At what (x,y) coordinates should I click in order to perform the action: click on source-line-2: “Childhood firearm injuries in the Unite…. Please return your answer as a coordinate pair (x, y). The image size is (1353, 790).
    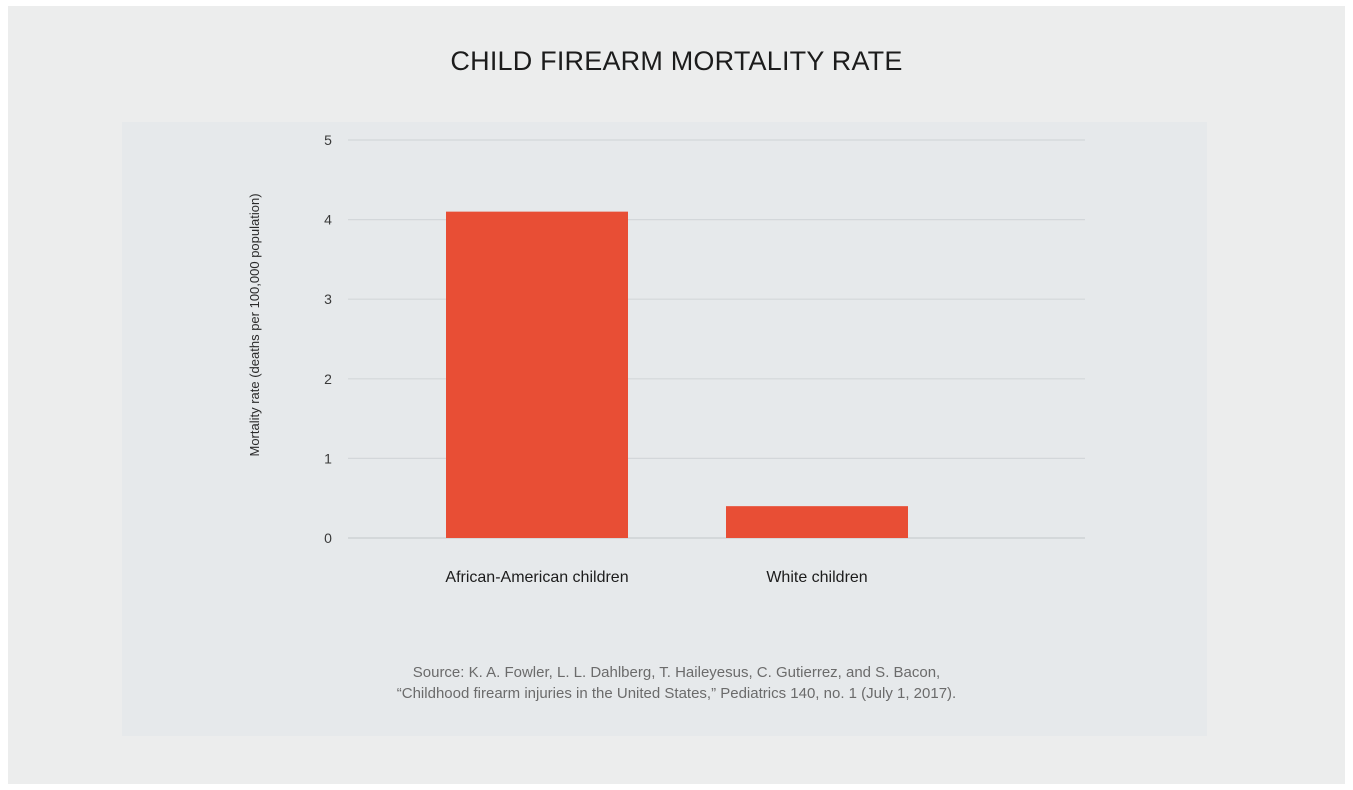
    Looking at the image, I should click on (676, 693).